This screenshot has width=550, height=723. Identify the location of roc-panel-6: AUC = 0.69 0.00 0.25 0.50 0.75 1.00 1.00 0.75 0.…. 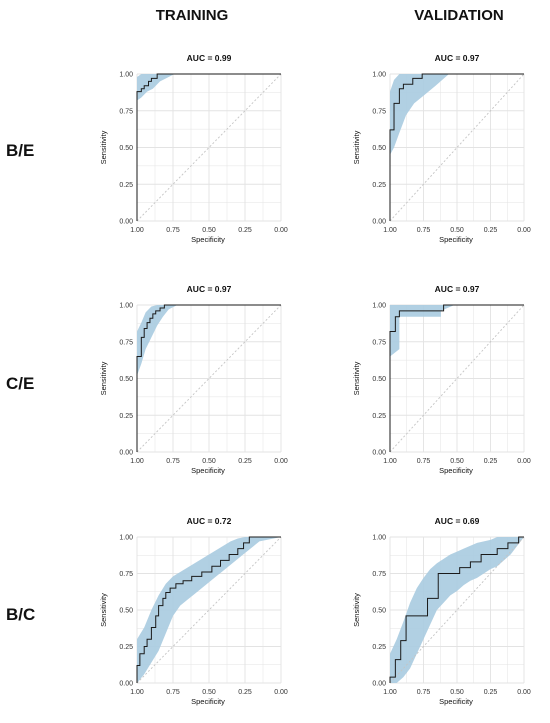
(441, 611).